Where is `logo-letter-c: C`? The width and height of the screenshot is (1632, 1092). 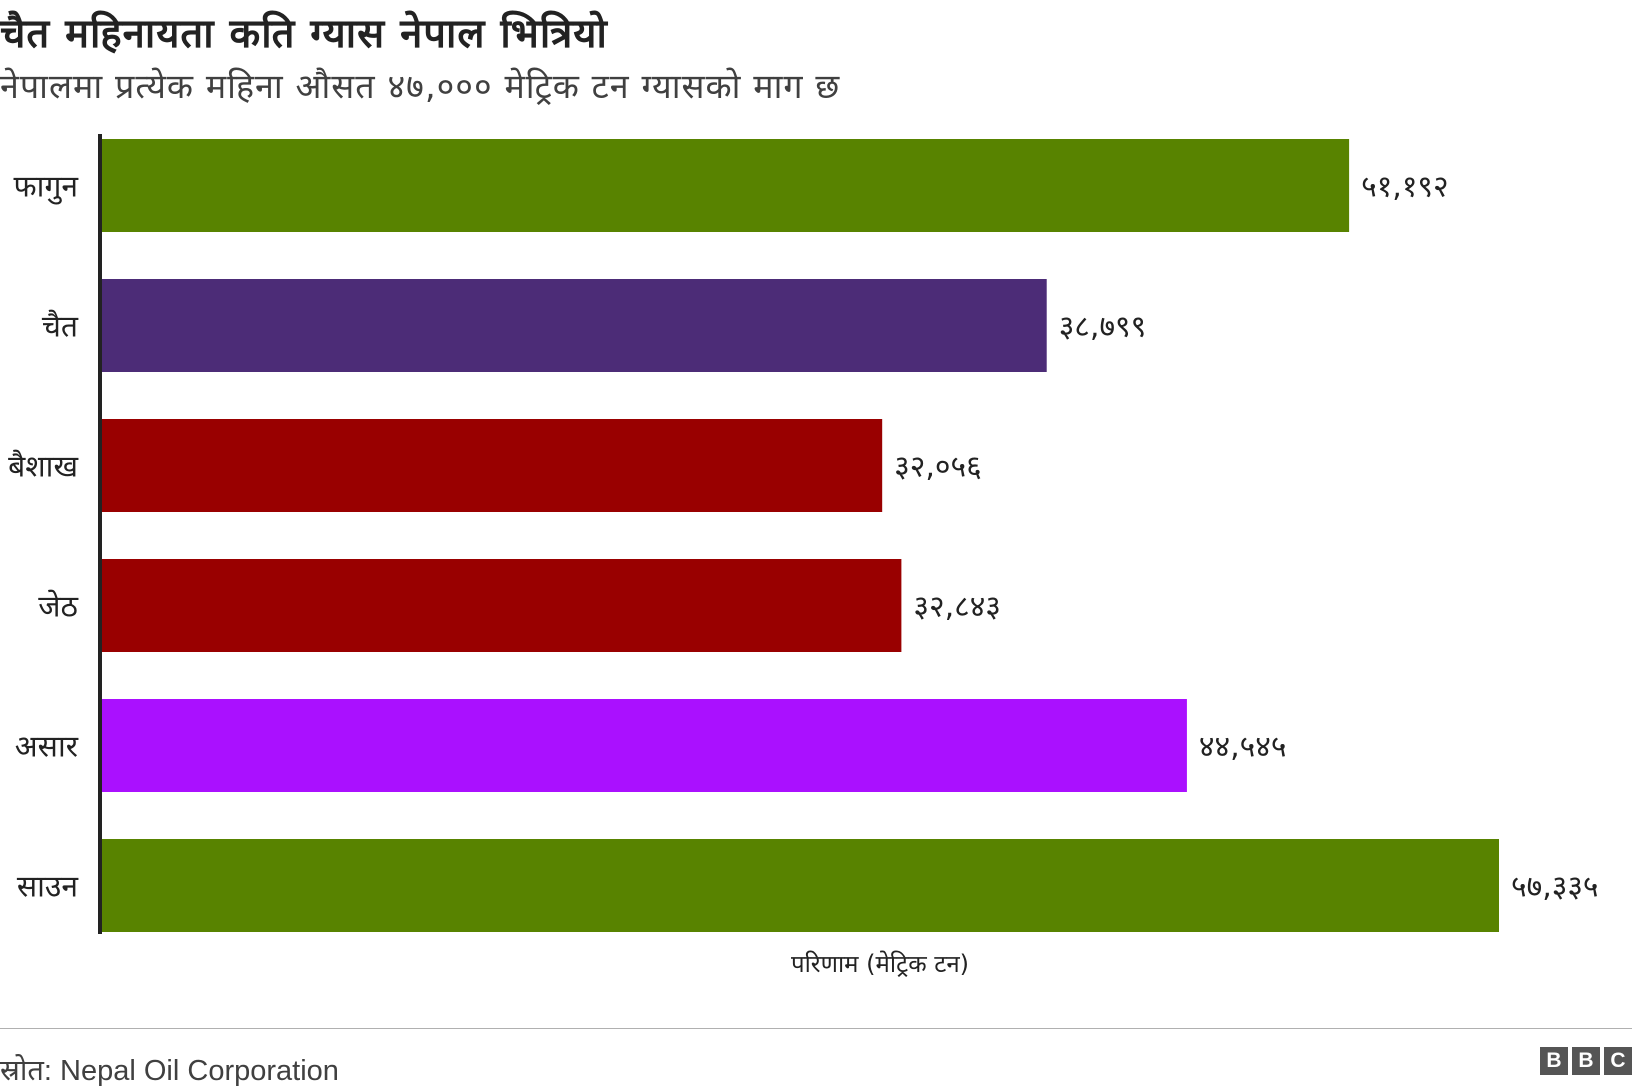
logo-letter-c: C is located at coordinates (1618, 1061).